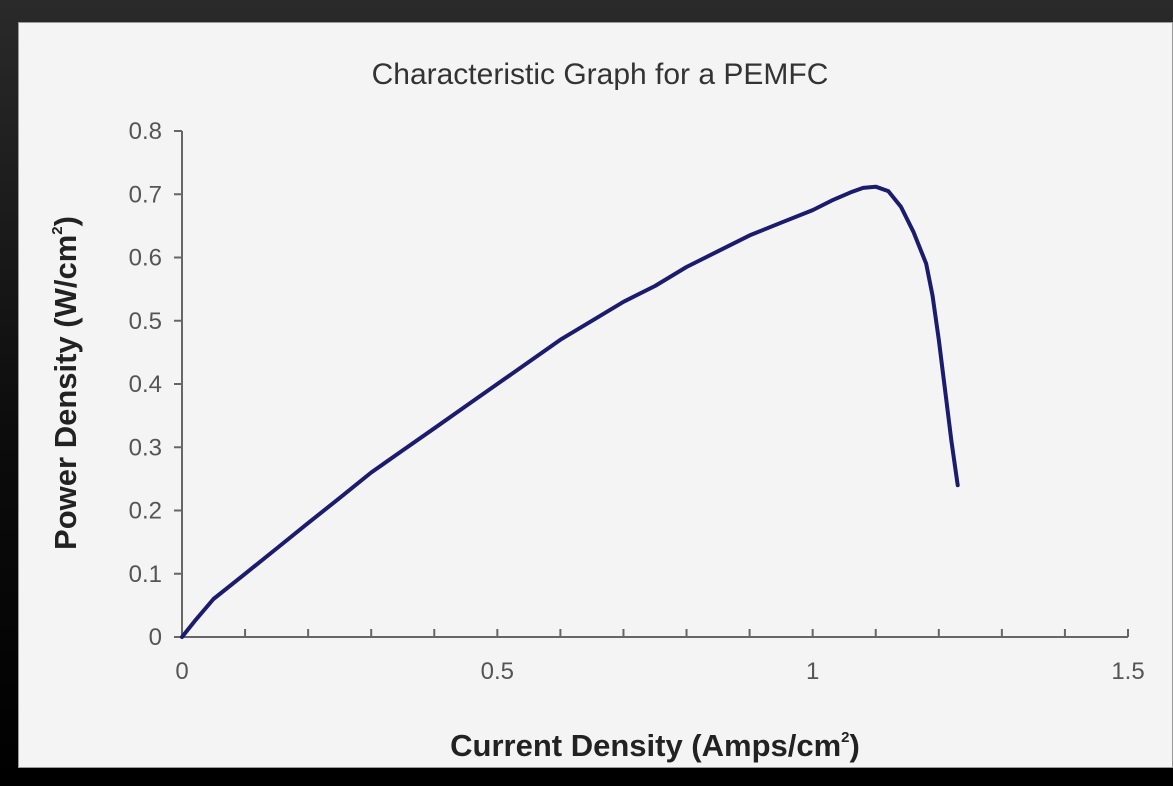 The height and width of the screenshot is (786, 1173). Describe the element at coordinates (145, 511) in the screenshot. I see `y-tick-label: 0.2` at that location.